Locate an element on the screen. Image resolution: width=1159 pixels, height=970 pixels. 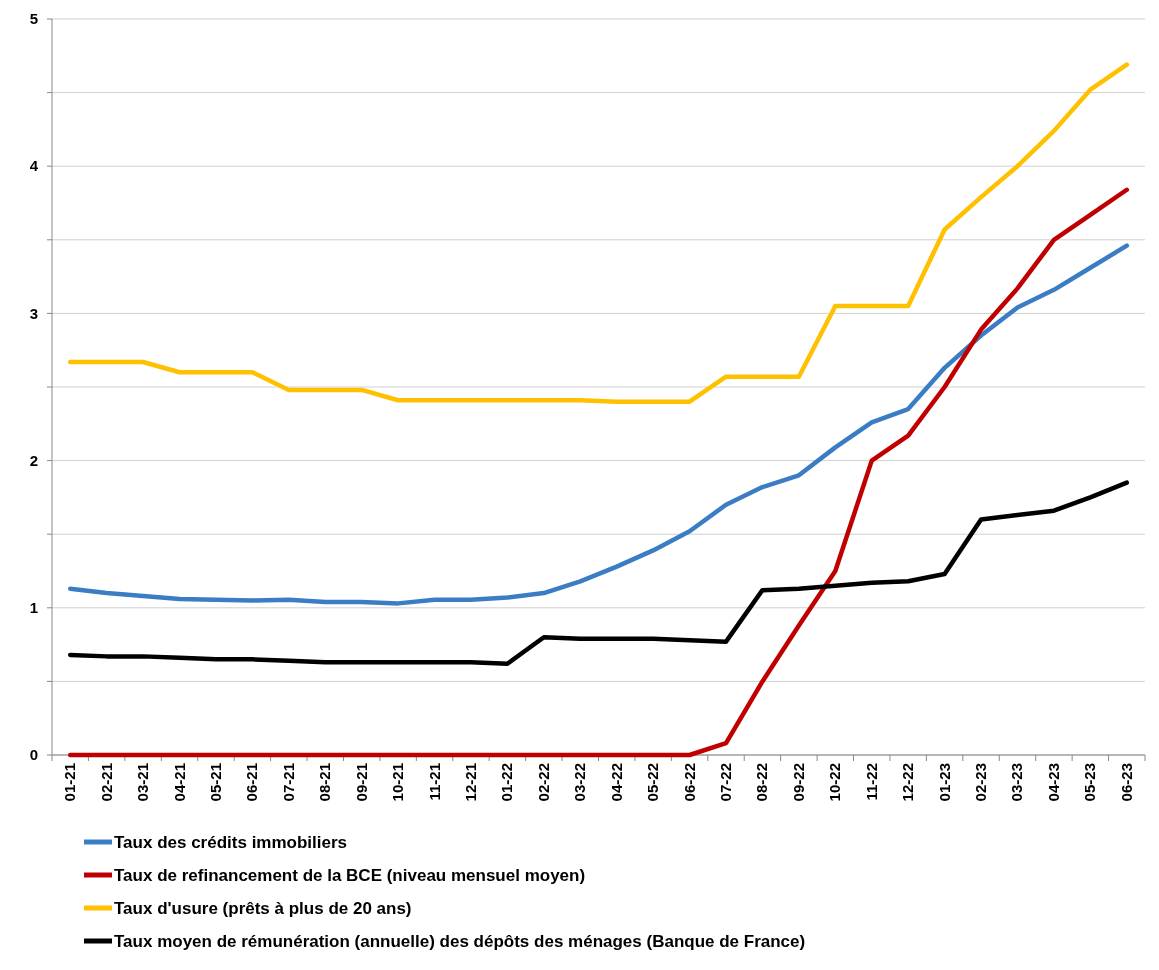
x-tick-label: 08-21 is located at coordinates (325, 782).